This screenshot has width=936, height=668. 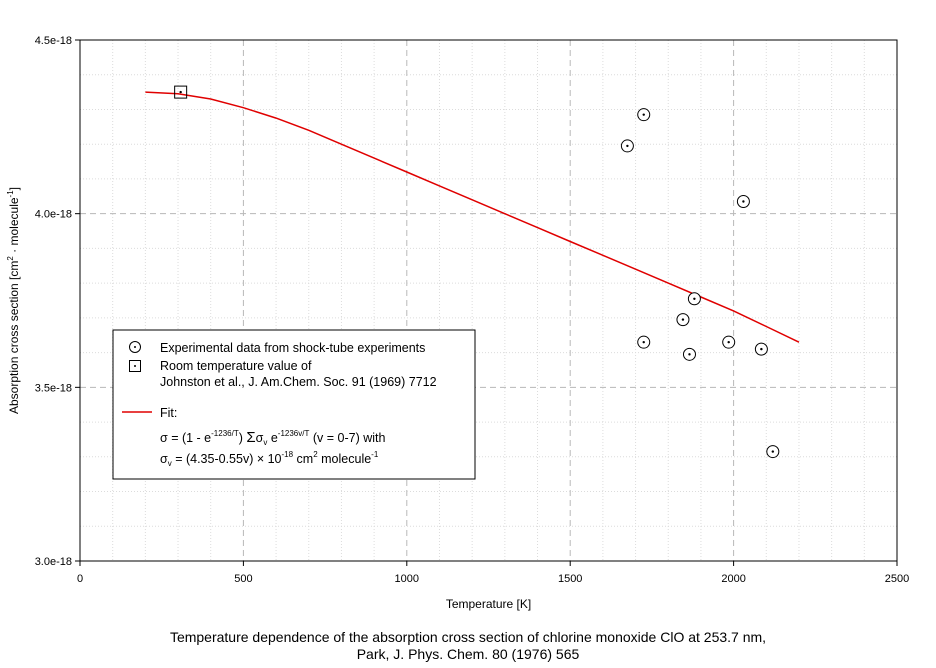 What do you see at coordinates (294, 433) in the screenshot?
I see `formula1-sup-d: -1236v/T` at bounding box center [294, 433].